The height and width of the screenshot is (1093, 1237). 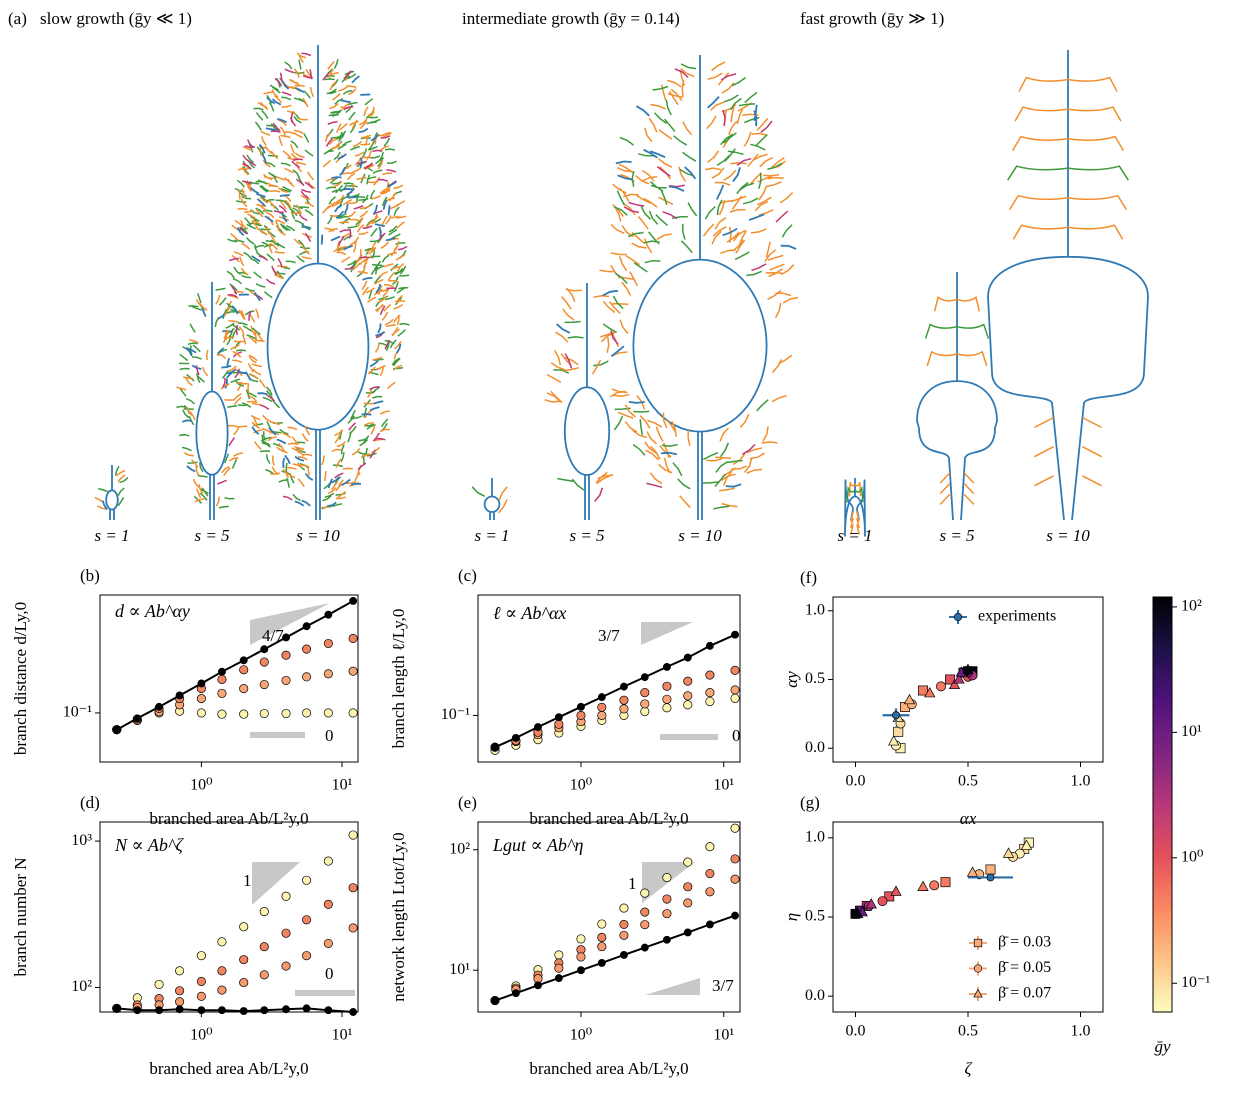 I want to click on size-label: s = 5, so click(x=956, y=535).